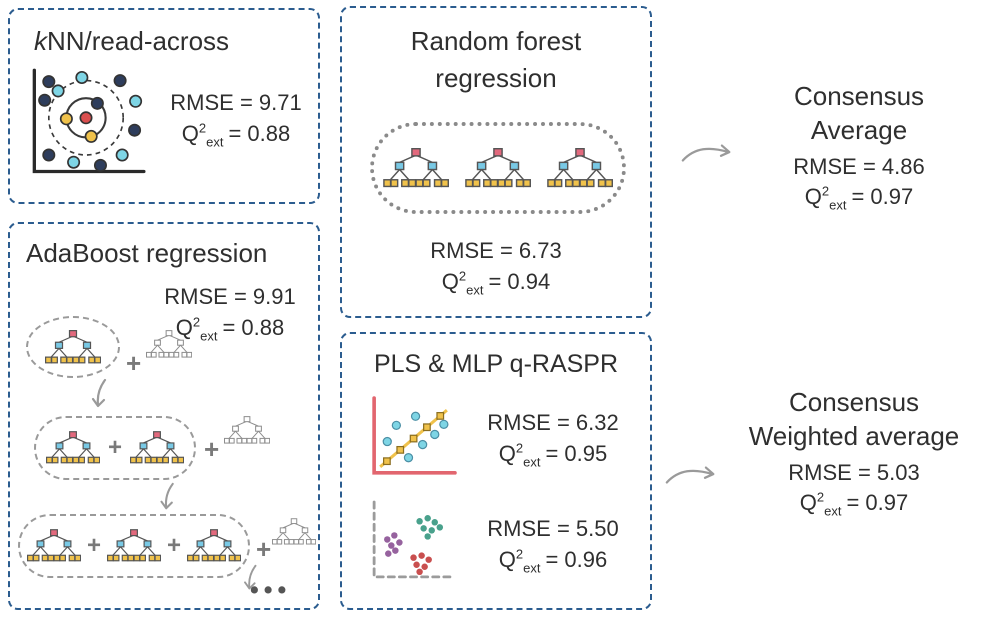 Image resolution: width=989 pixels, height=617 pixels. What do you see at coordinates (859, 129) in the screenshot?
I see `consensus-average-title-line2: Average` at bounding box center [859, 129].